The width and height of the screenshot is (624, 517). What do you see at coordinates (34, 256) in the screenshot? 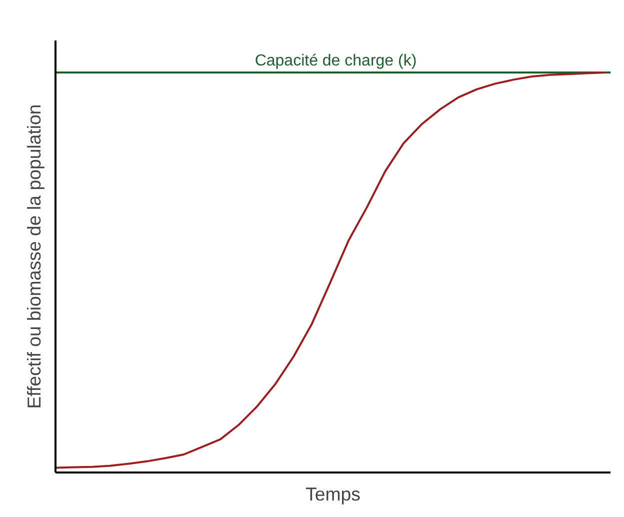
I see `y-axis-title: Effectif ou biomasse de la population` at bounding box center [34, 256].